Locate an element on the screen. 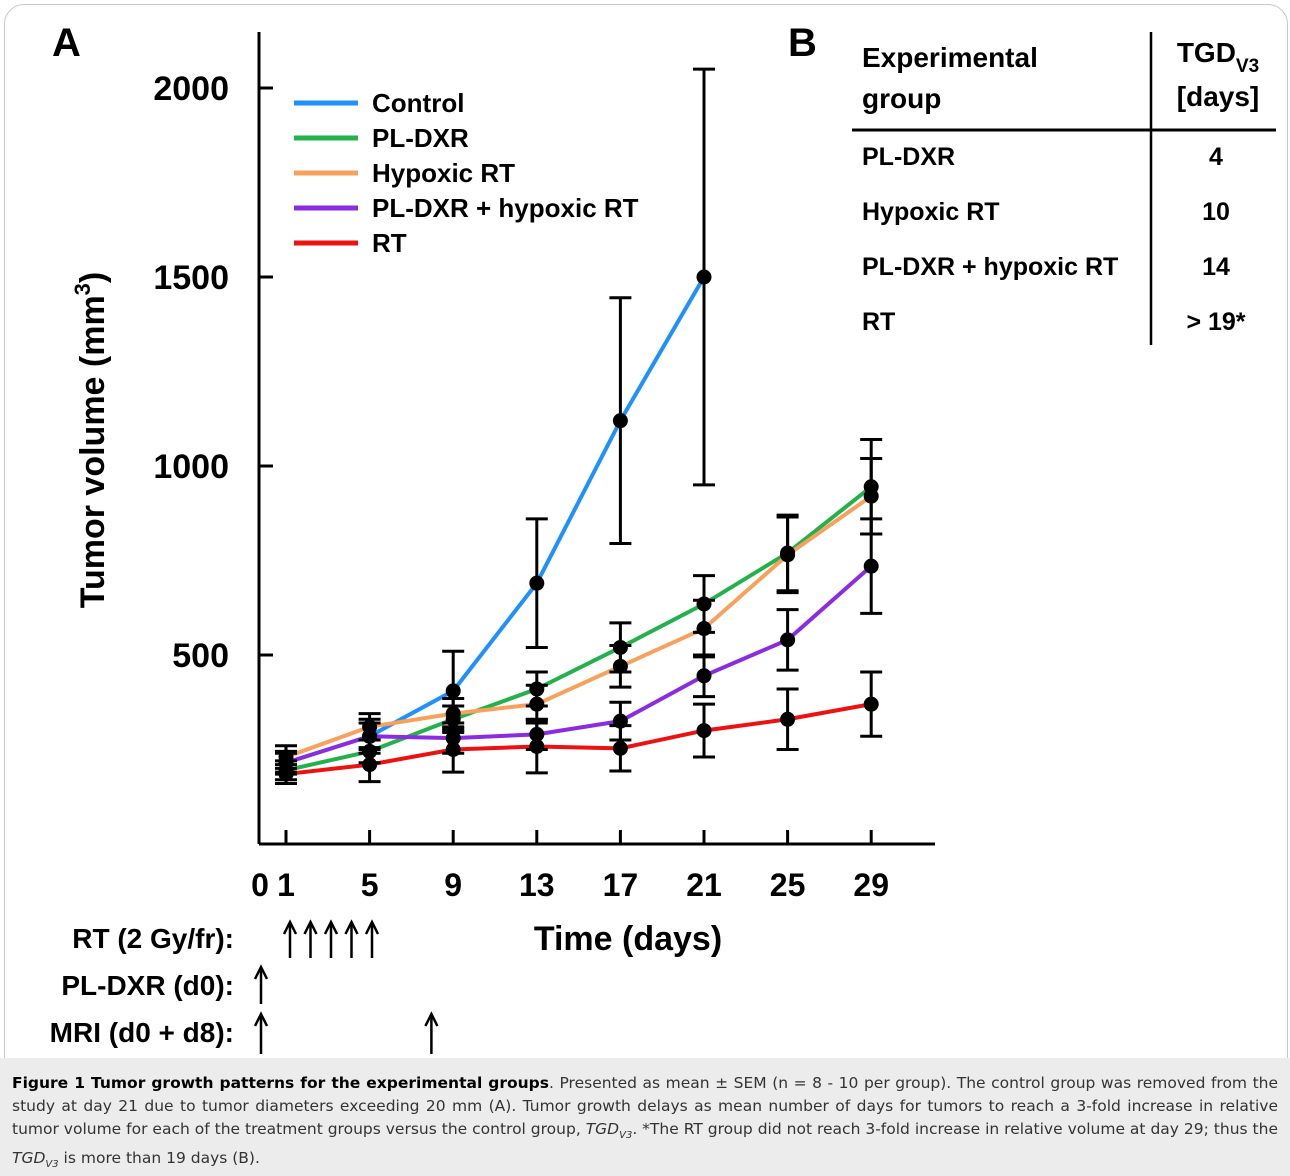 The image size is (1290, 1176). caption-body-3: is more than 19 days (B). is located at coordinates (159, 1158).